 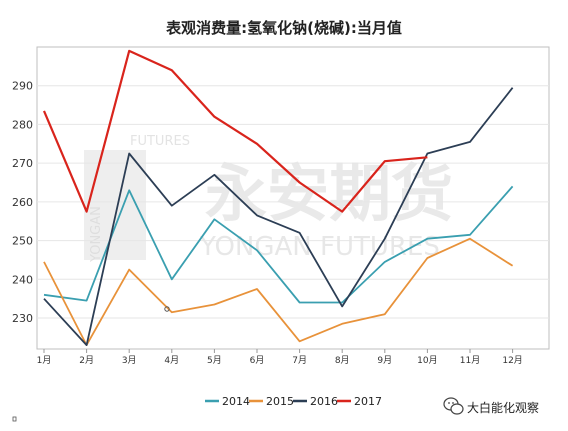 I want to click on y-tick-label: 270, so click(x=22, y=163).